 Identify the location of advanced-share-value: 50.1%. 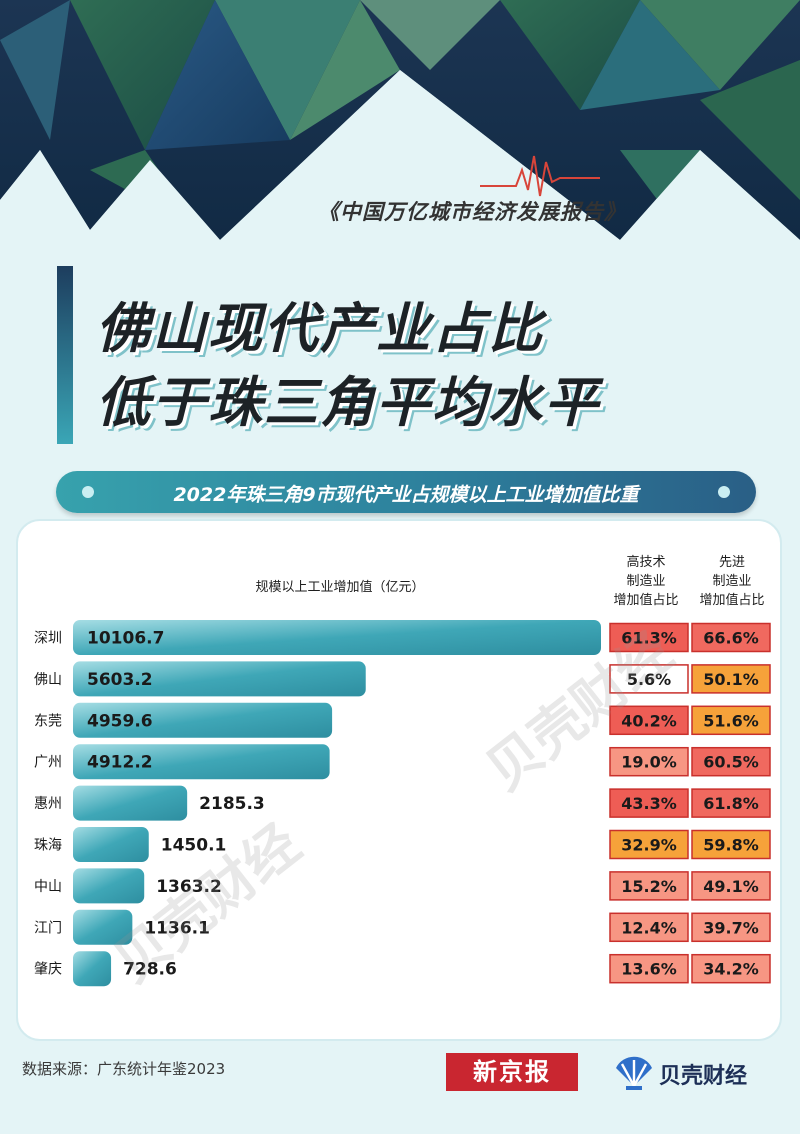
(731, 679).